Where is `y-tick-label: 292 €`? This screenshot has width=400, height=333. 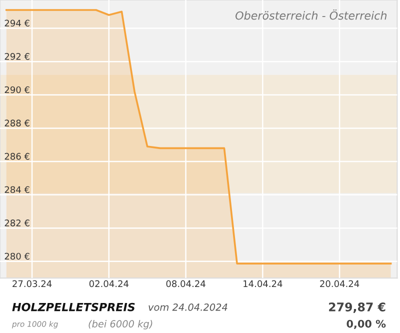 y-tick-label: 292 € is located at coordinates (17, 56).